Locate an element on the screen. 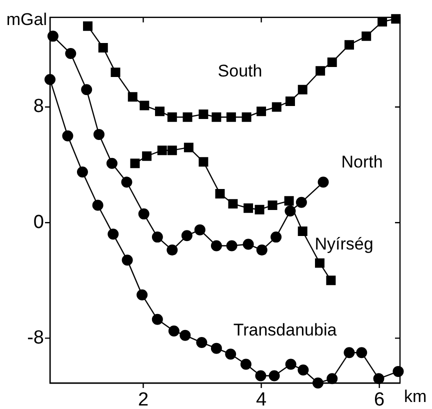 The width and height of the screenshot is (432, 409). series-label: Transdanubia is located at coordinates (285, 330).